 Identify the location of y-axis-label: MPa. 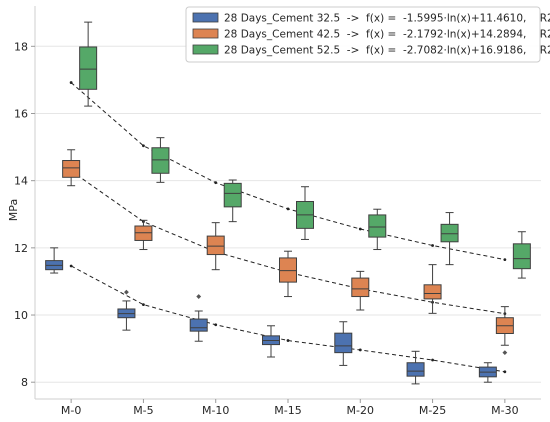
(13, 210).